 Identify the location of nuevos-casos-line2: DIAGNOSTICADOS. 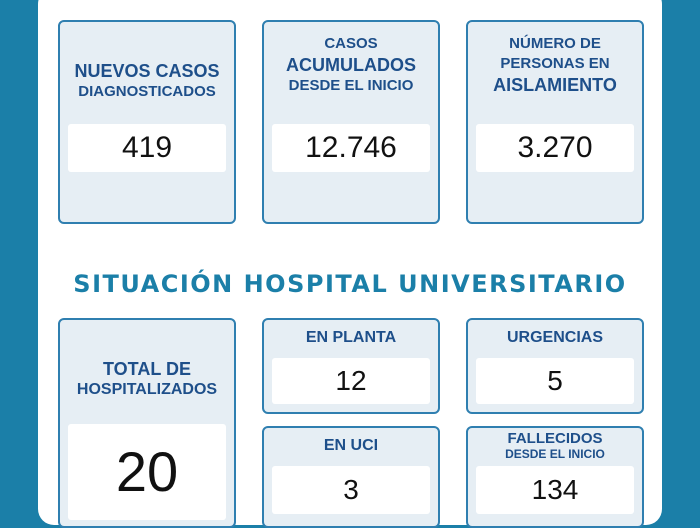
(147, 91).